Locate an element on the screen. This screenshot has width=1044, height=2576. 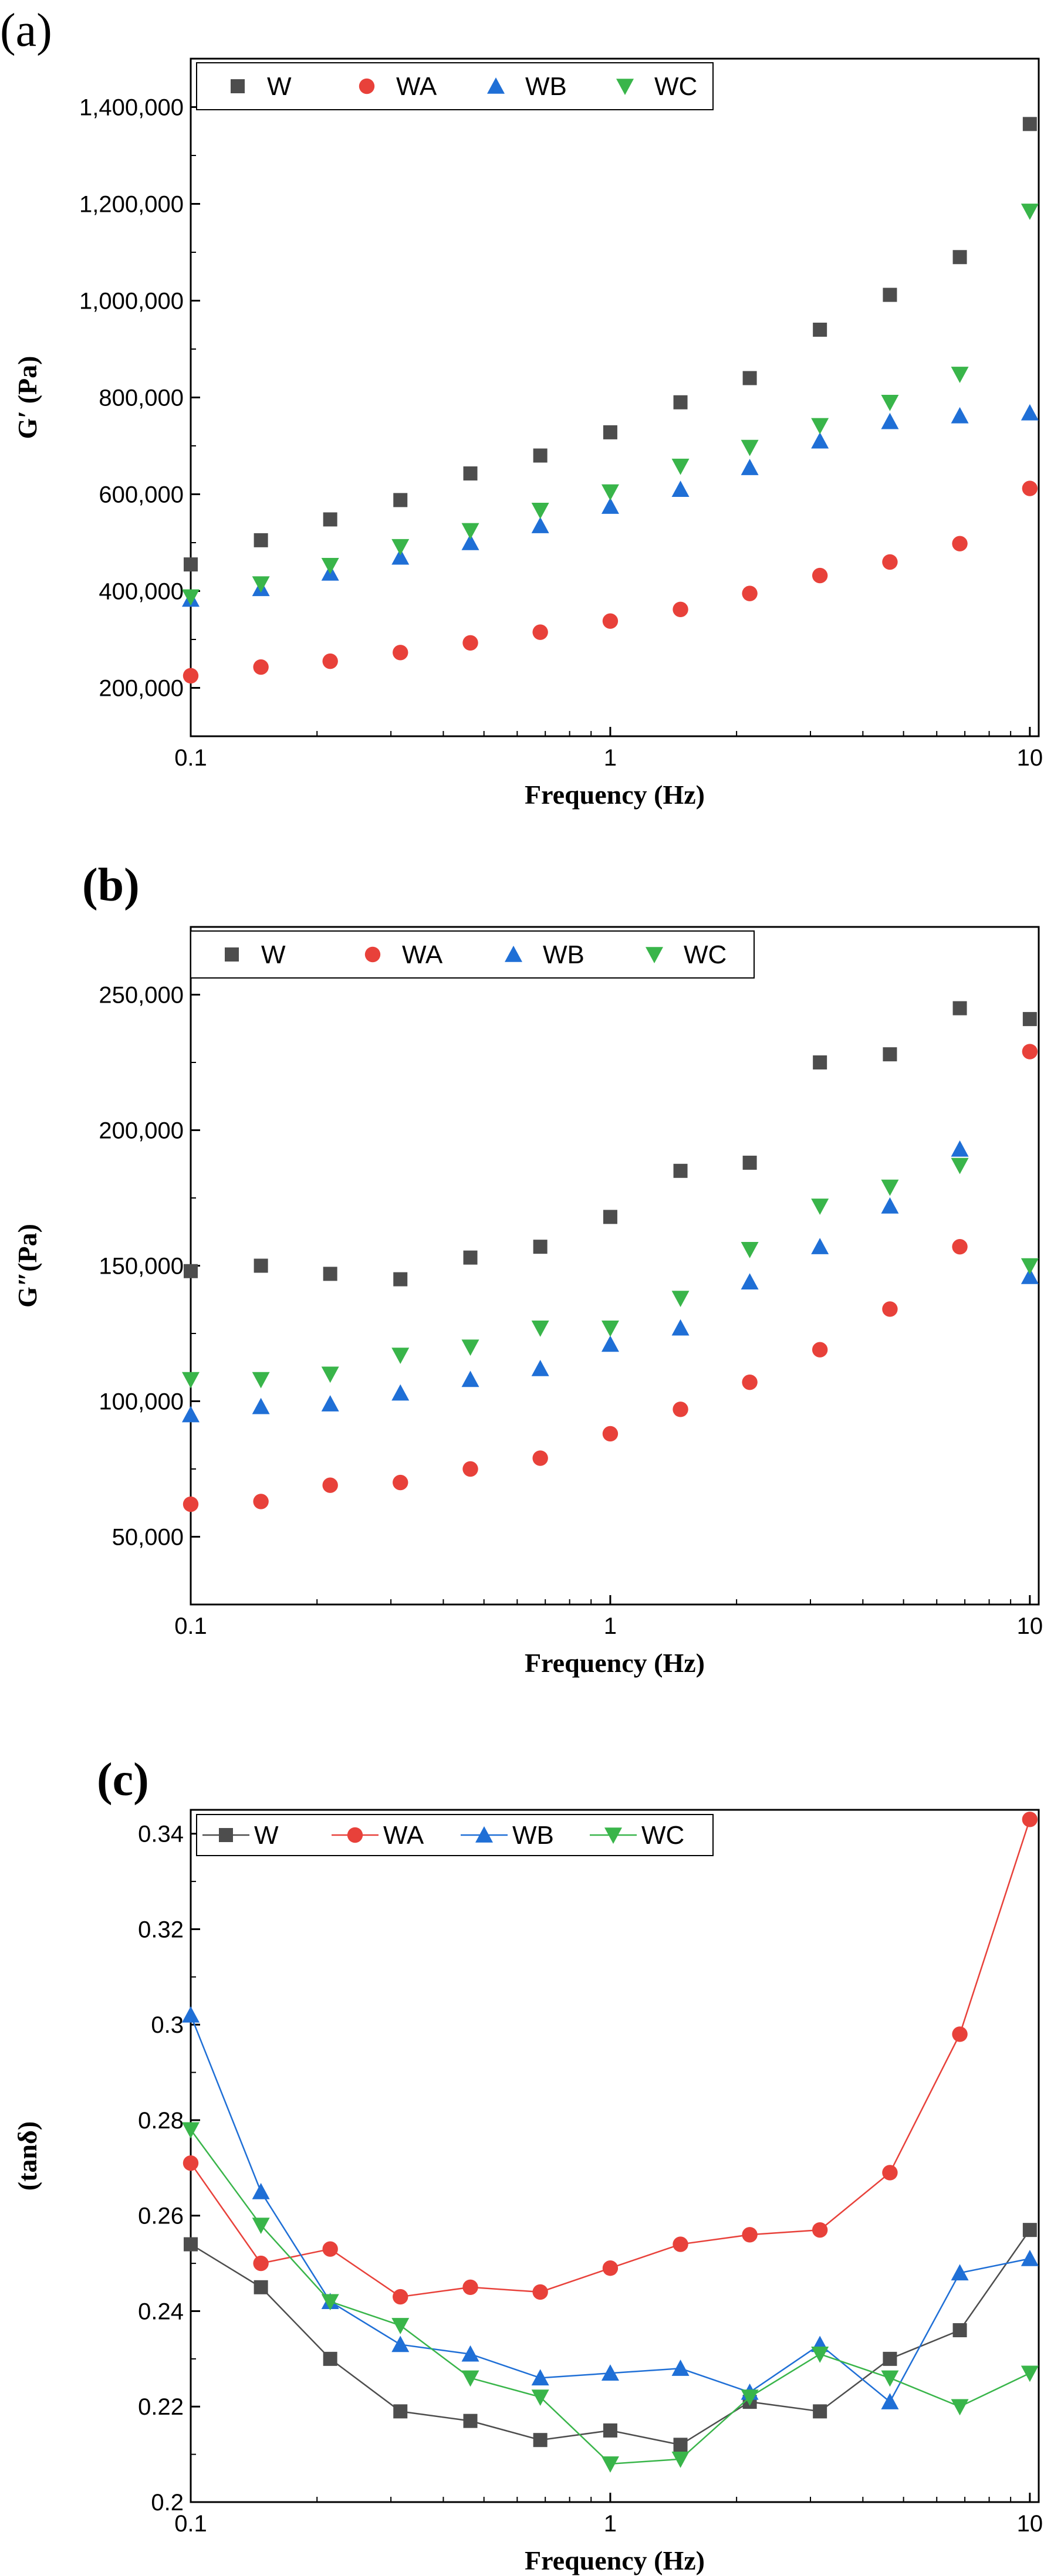
panel-c-x-tick-label: 10 is located at coordinates (1030, 2524).